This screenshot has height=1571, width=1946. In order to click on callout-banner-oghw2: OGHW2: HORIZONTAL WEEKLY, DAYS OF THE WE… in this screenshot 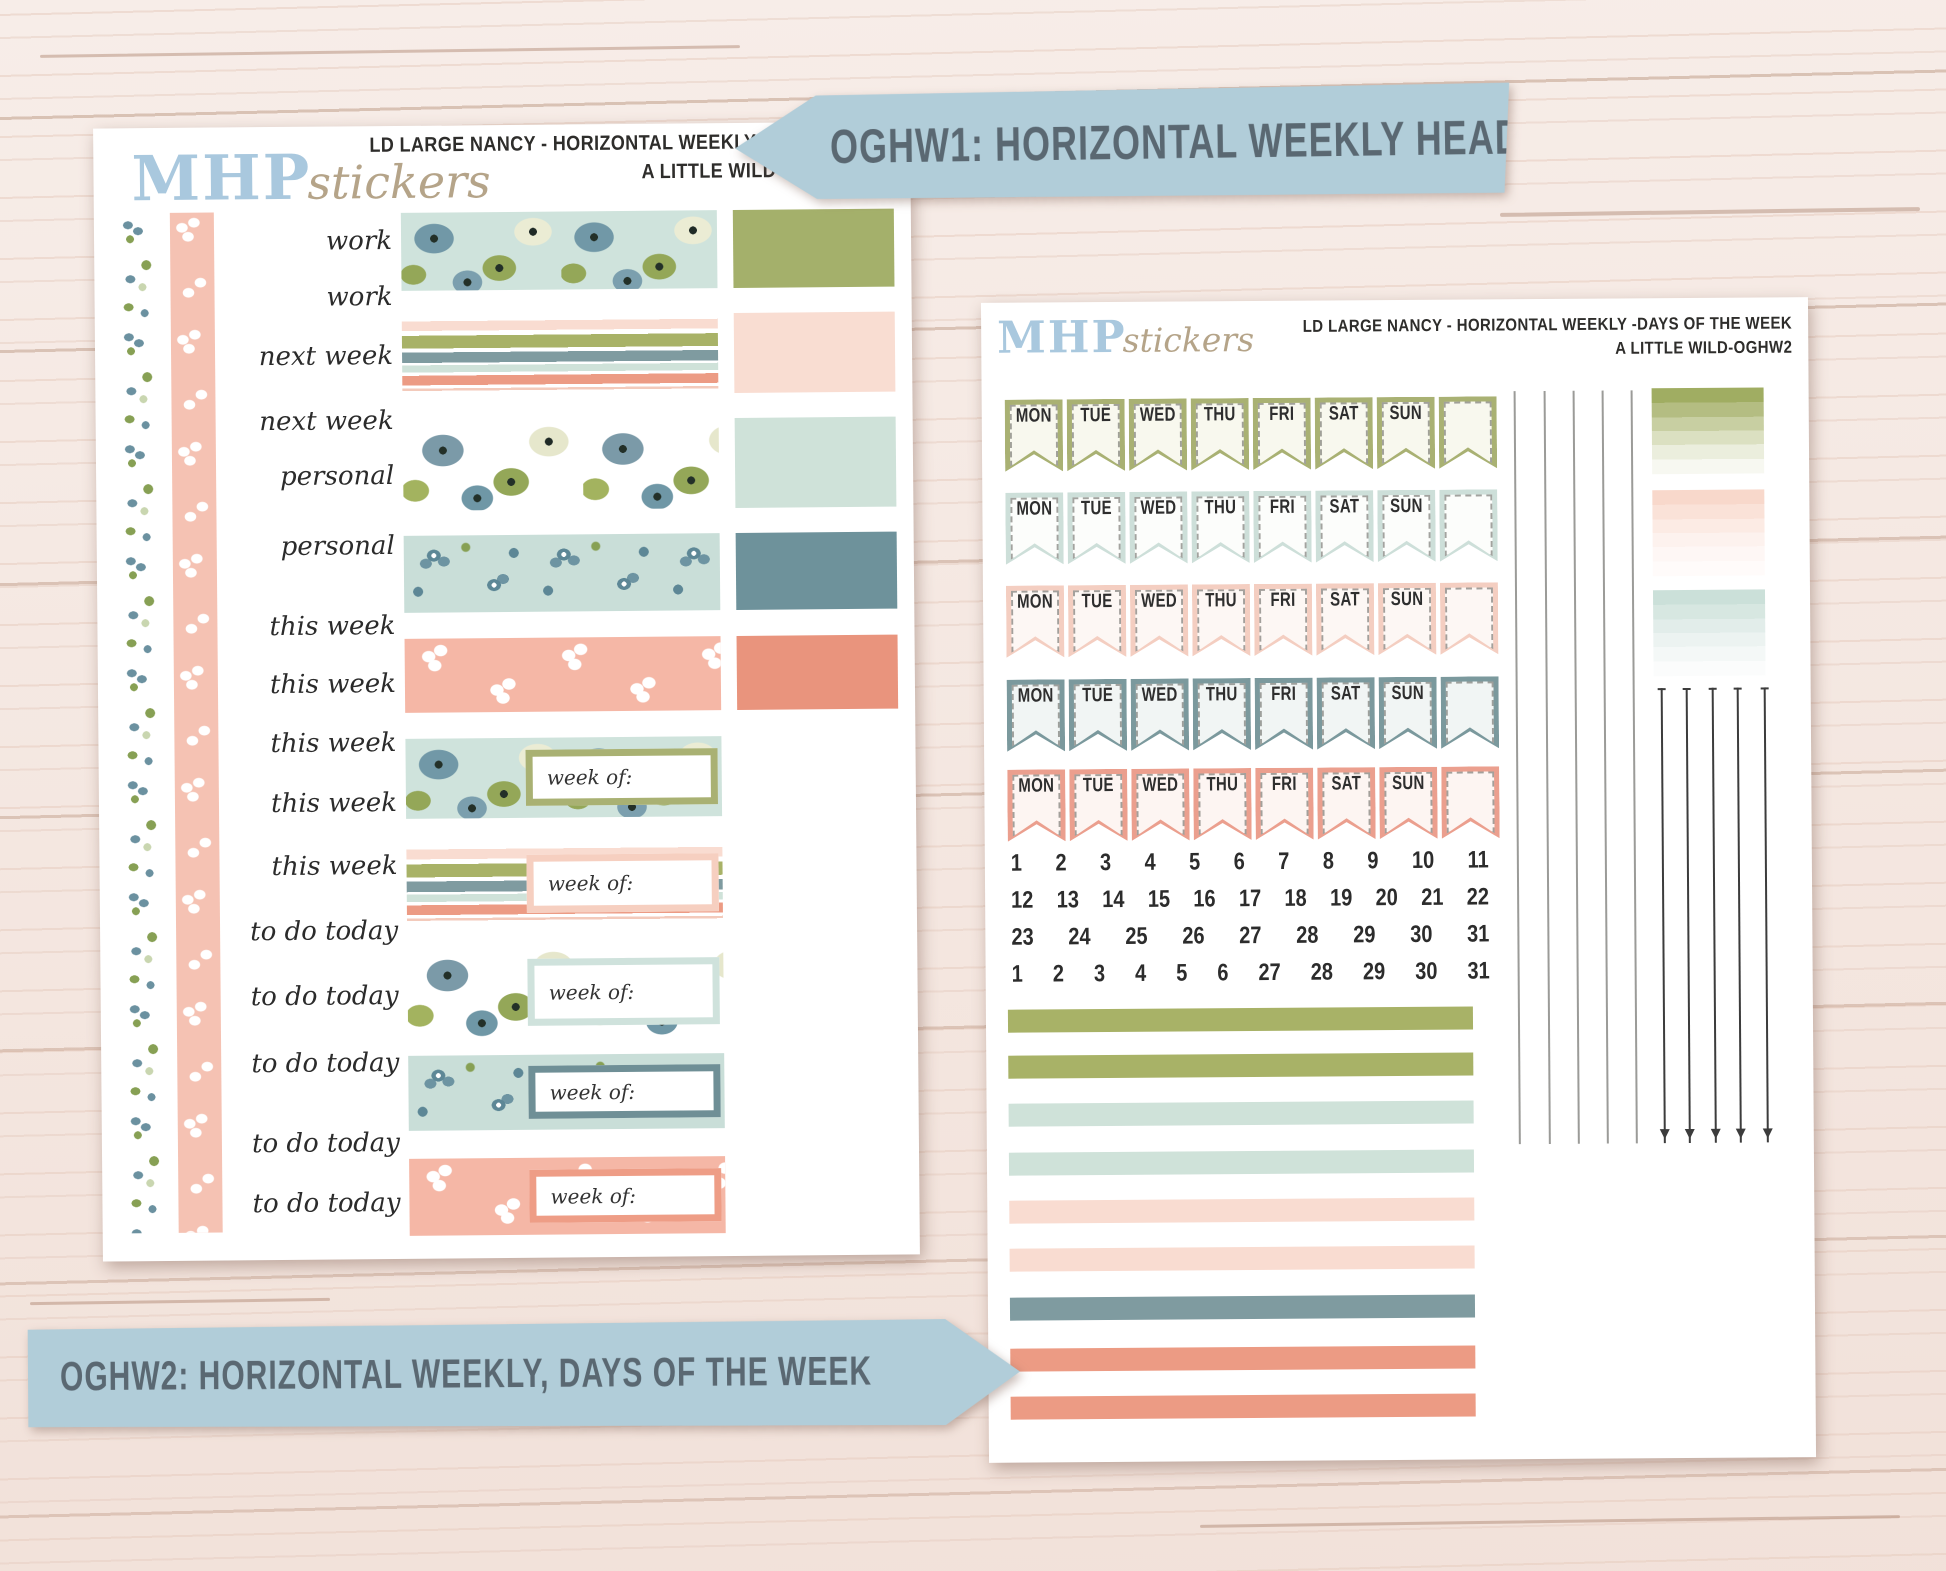, I will do `click(524, 1375)`.